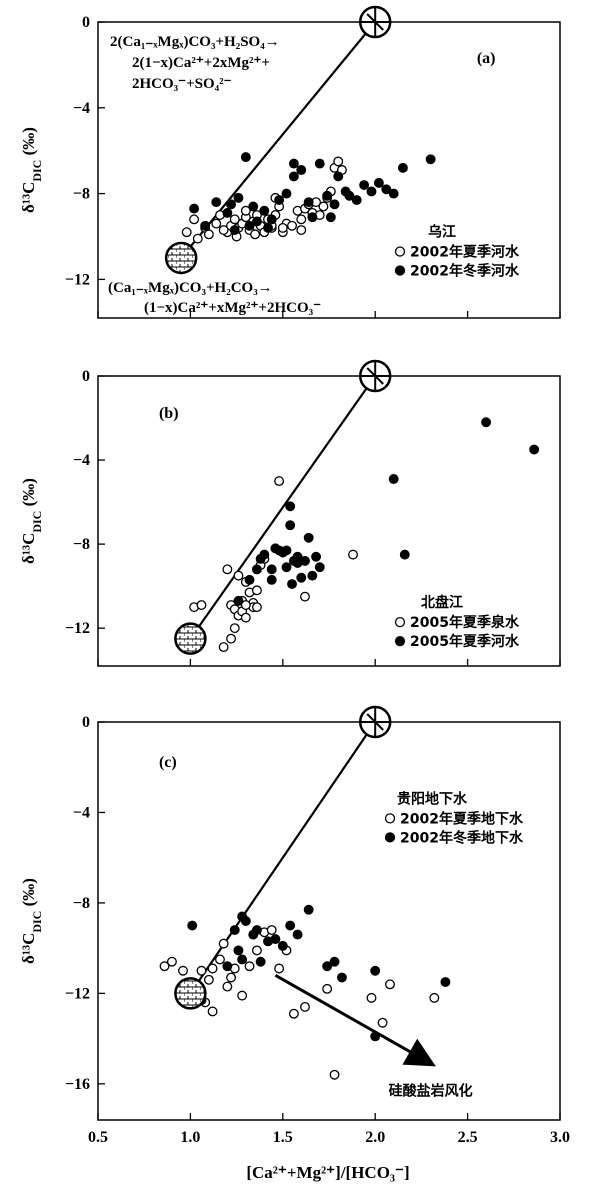  What do you see at coordinates (190, 638) in the screenshot?
I see `carbonic-endmember-icon` at bounding box center [190, 638].